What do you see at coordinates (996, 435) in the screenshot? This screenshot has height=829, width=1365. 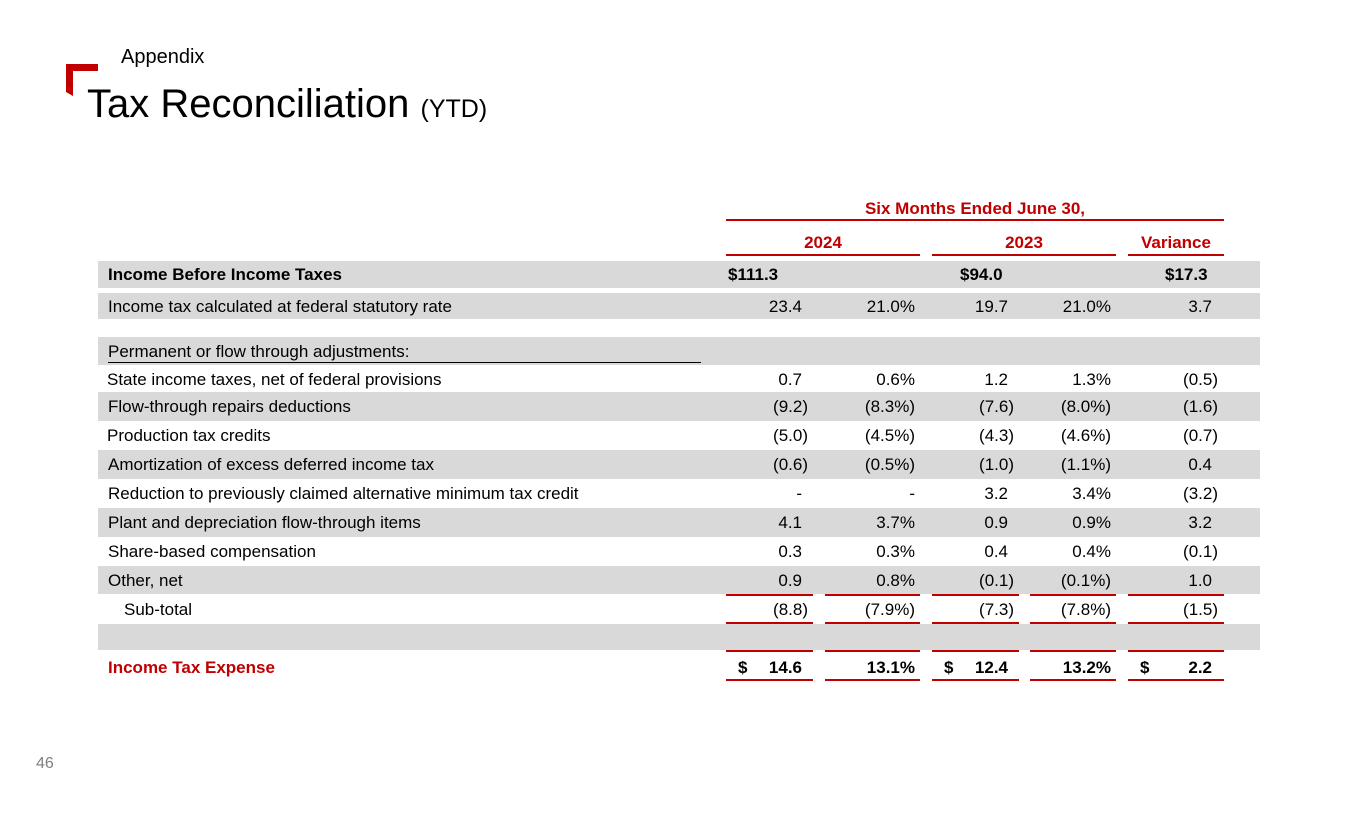 I see `cell-2023: (4.3)` at bounding box center [996, 435].